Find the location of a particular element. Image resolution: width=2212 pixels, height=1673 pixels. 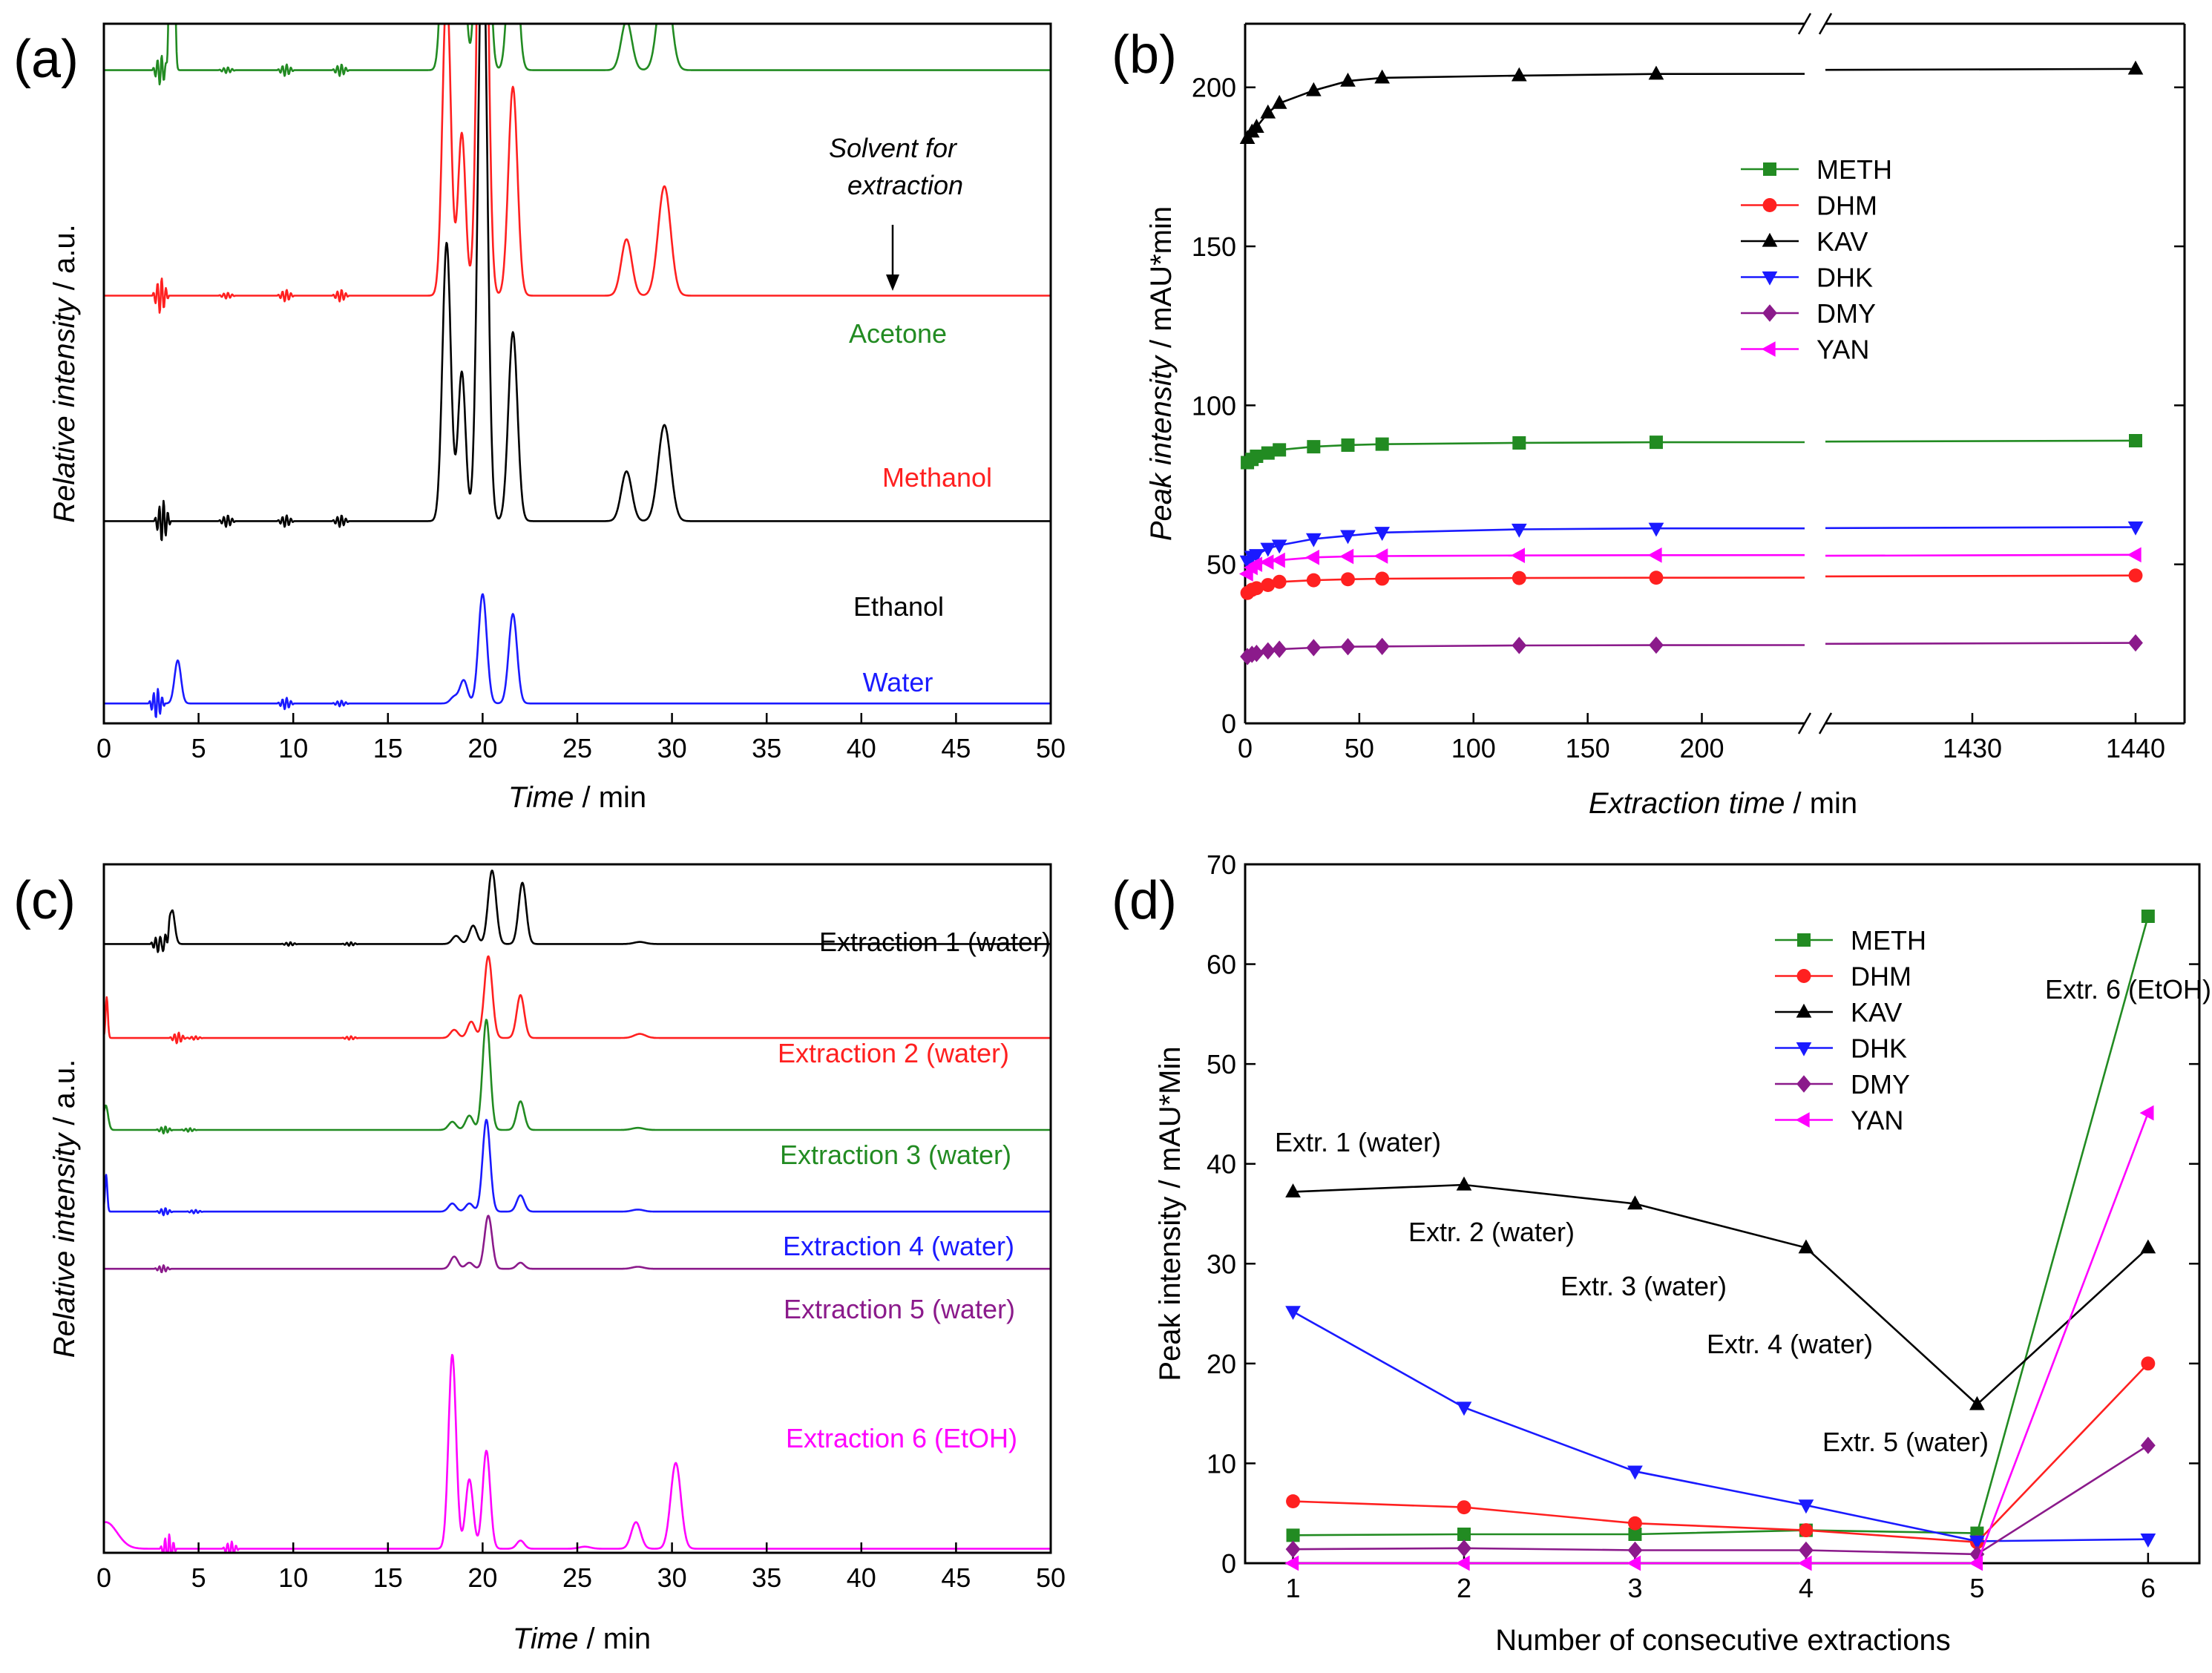

series-dhk is located at coordinates (1720, 1428).